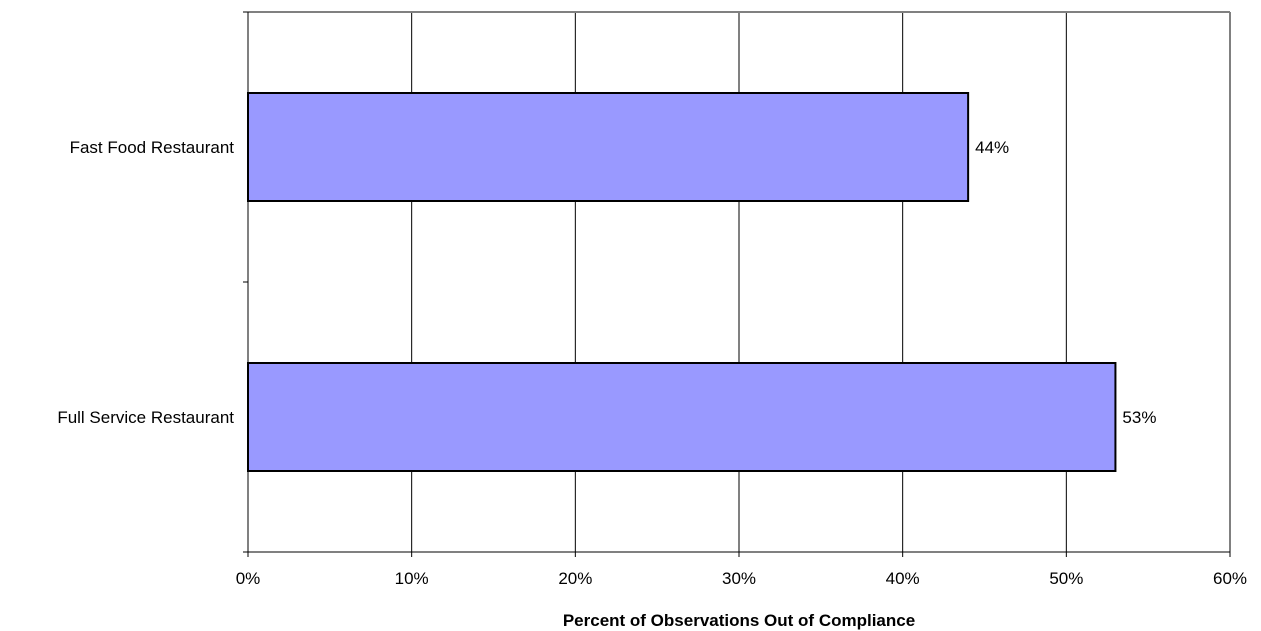  I want to click on data-label-2: 53%, so click(1139, 417).